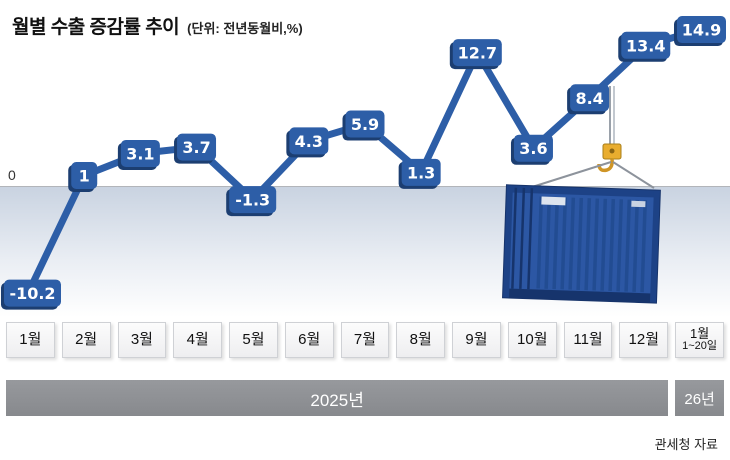 This screenshot has width=730, height=460. What do you see at coordinates (581, 244) in the screenshot?
I see `container` at bounding box center [581, 244].